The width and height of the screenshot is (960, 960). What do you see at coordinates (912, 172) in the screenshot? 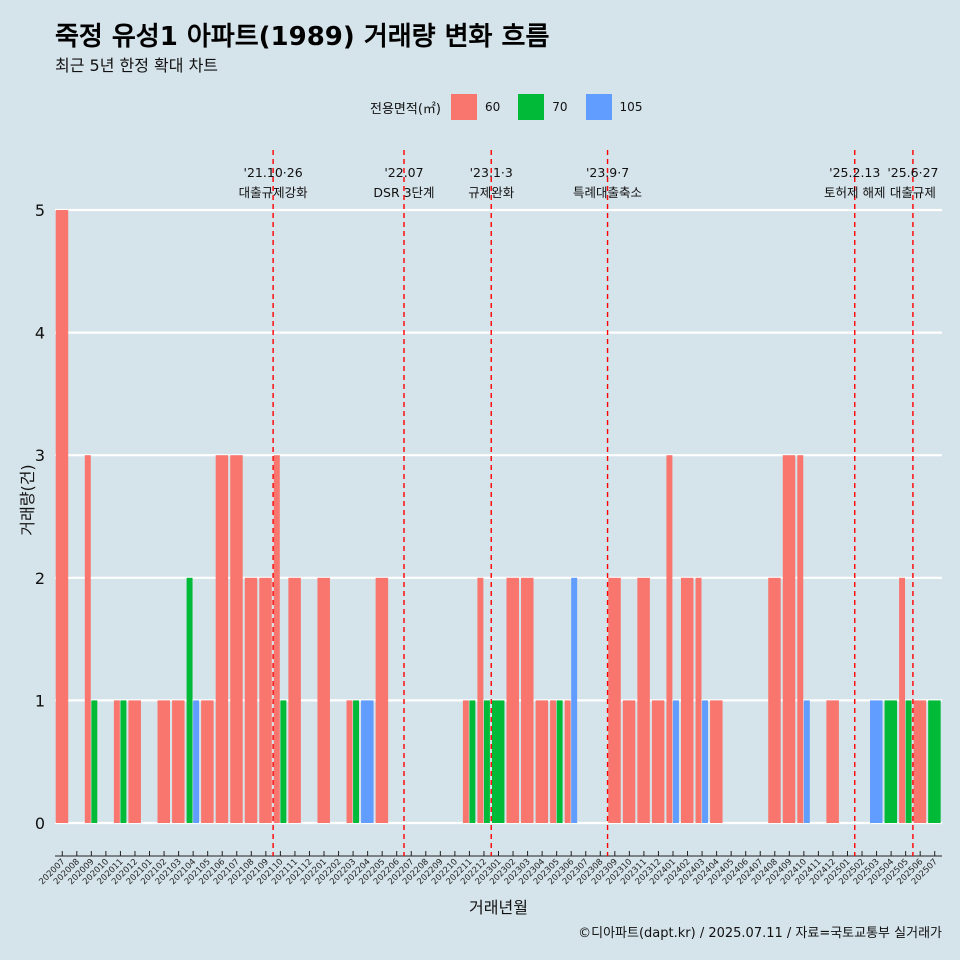
I see `event-date-label: '25.6·27` at bounding box center [912, 172].